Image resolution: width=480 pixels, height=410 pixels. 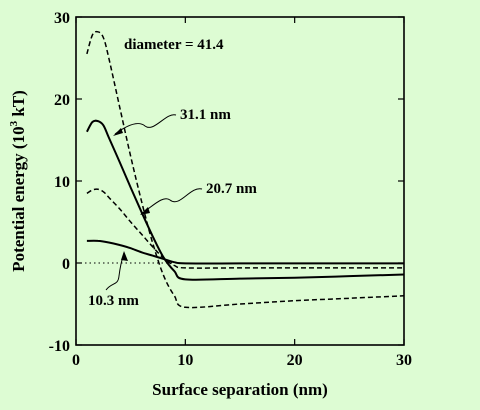 I want to click on leader-10nm-arrowhead, so click(x=124, y=256).